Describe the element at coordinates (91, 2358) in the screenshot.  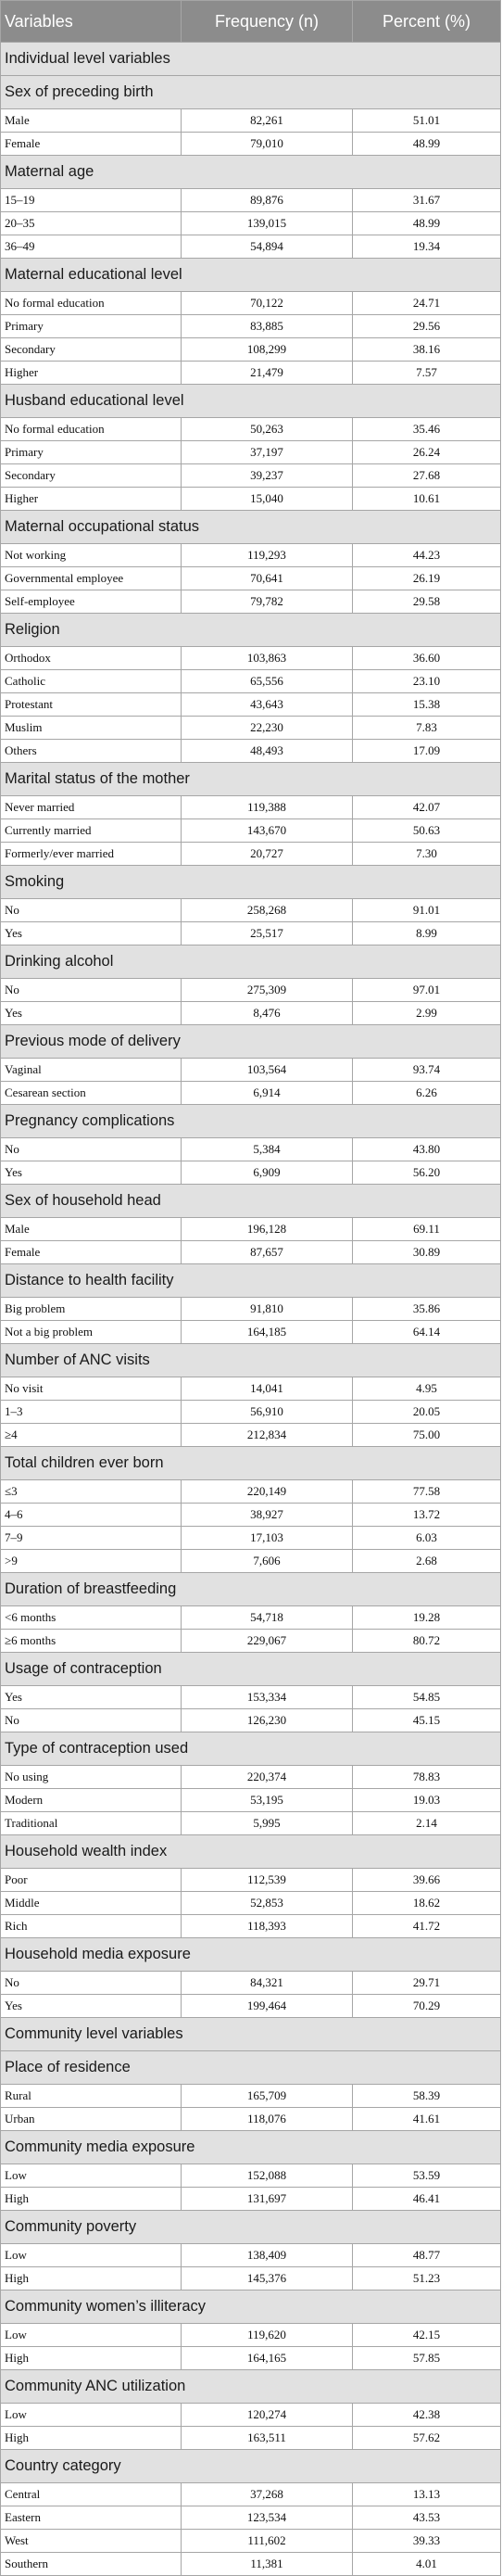
I see `row-label: High` at that location.